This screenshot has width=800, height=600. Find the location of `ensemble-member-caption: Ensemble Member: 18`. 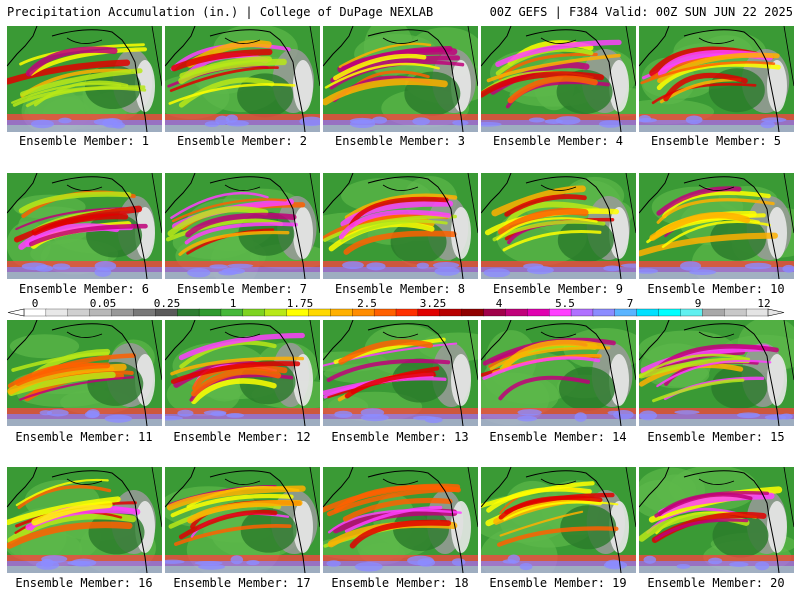

ensemble-member-caption: Ensemble Member: 18 is located at coordinates (400, 583).